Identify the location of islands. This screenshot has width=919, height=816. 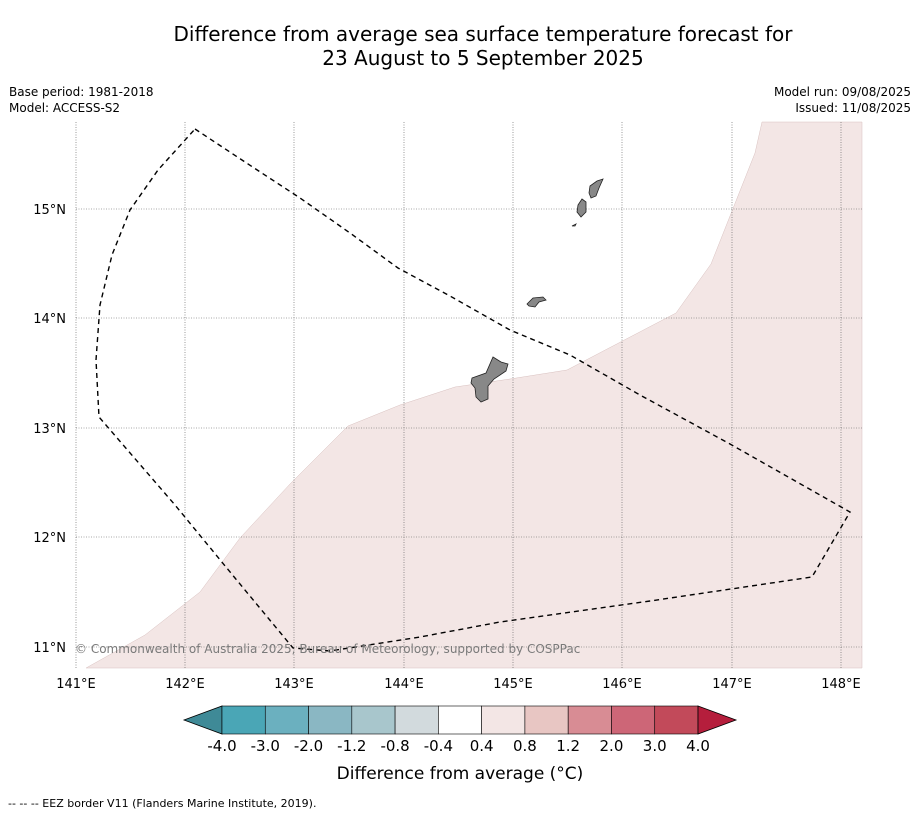
(537, 290).